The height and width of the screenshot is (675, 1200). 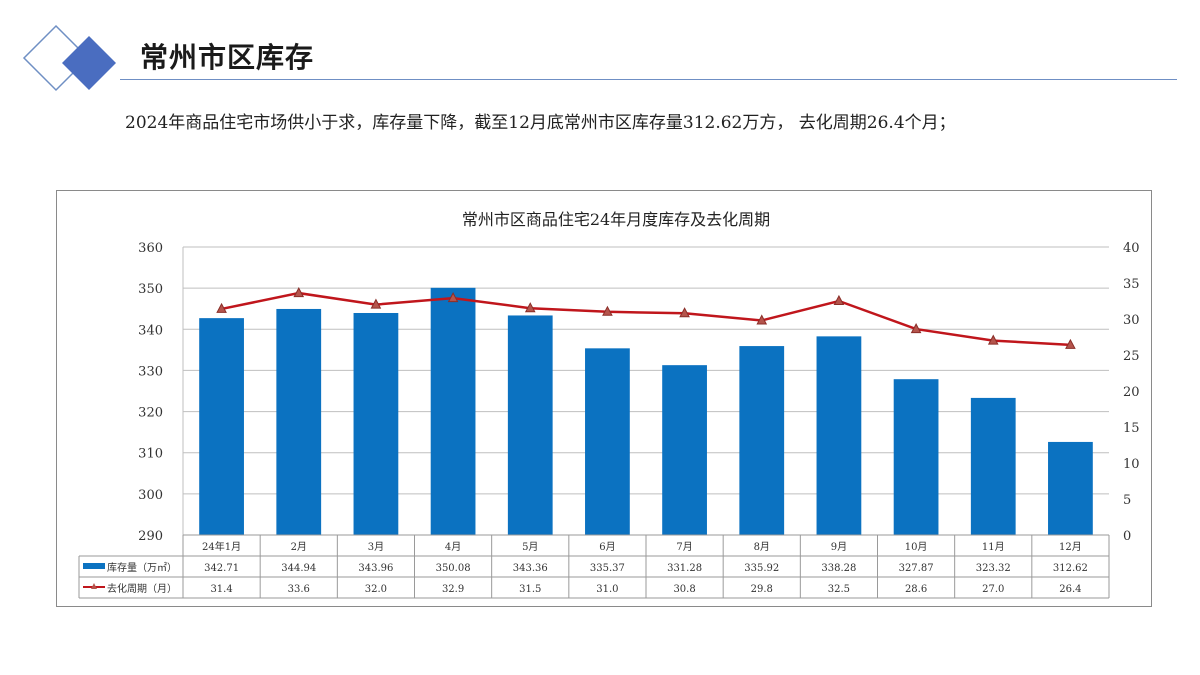 I want to click on bar-9月, so click(x=839, y=435).